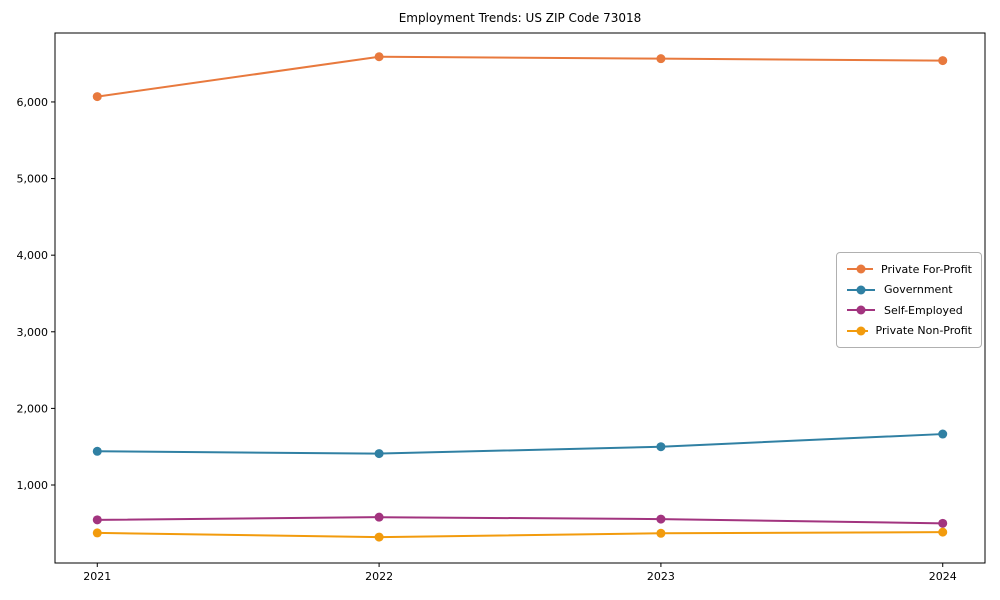  Describe the element at coordinates (33, 179) in the screenshot. I see `y-axis-tick-label: 5,000` at that location.